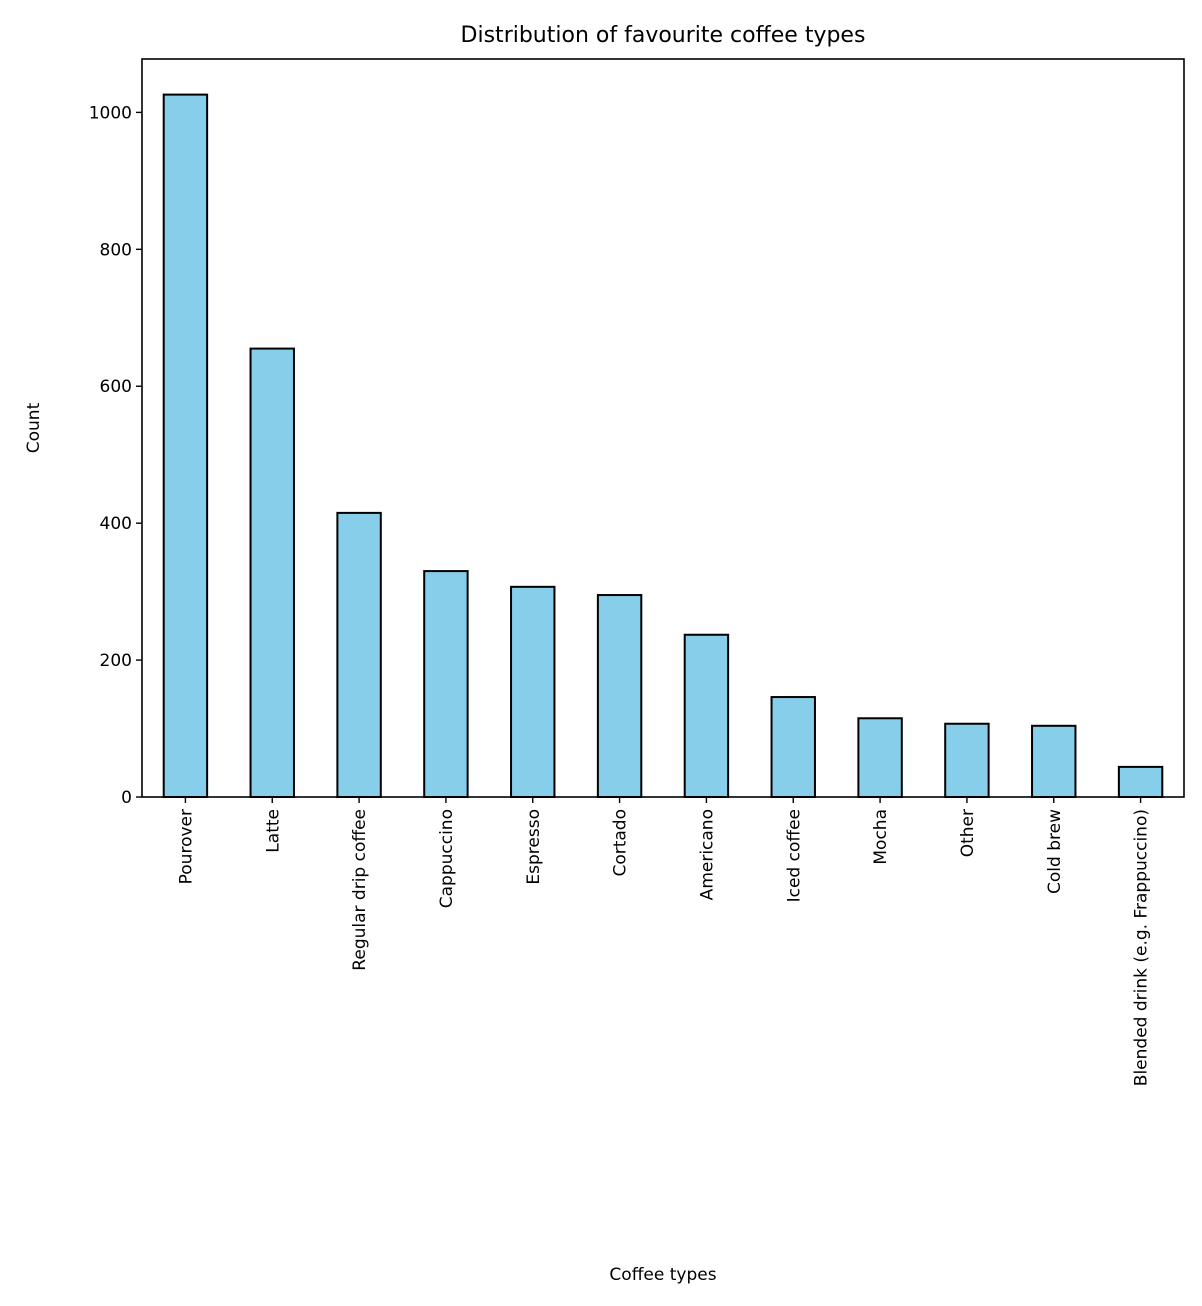  I want to click on y-tick-label: 200, so click(116, 661).